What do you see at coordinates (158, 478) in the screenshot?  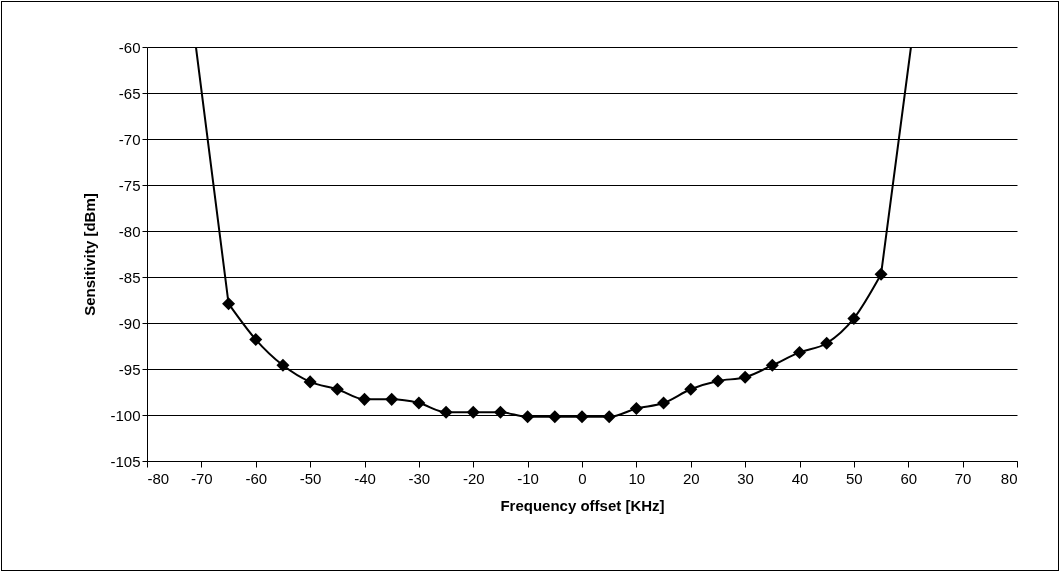 I see `x-tick-label: -80` at bounding box center [158, 478].